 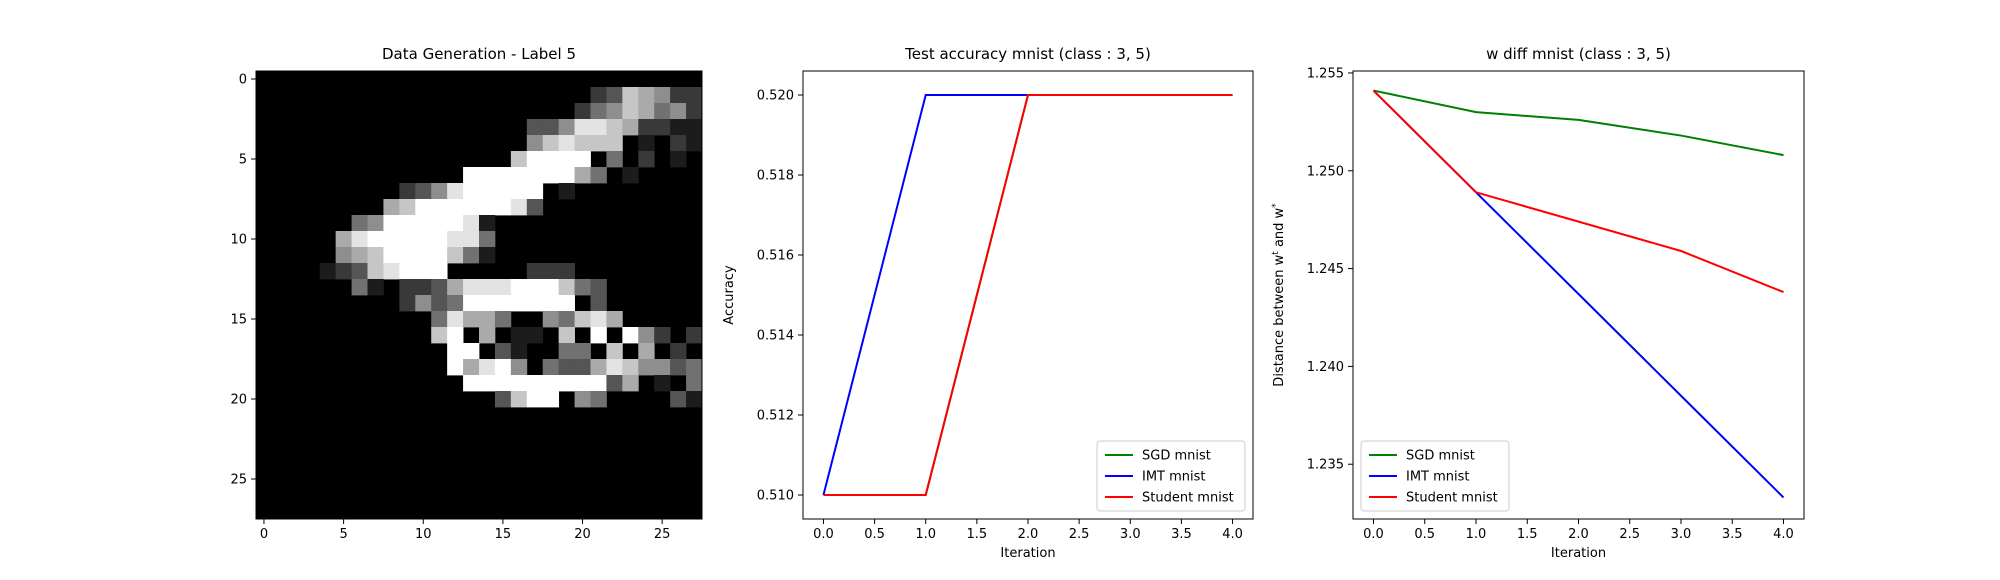 I want to click on y-tick-label: 0.518, so click(x=775, y=176).